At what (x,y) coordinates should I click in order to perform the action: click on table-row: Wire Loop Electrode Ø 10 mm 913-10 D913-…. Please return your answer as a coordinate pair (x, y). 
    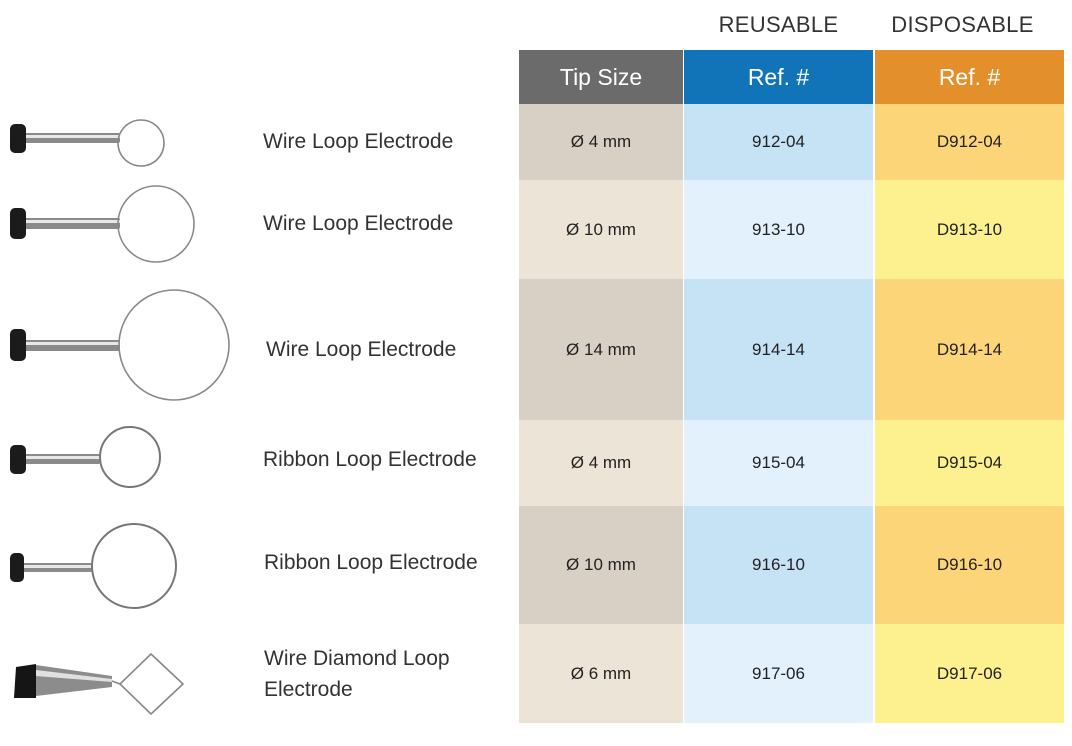
    Looking at the image, I should click on (536, 229).